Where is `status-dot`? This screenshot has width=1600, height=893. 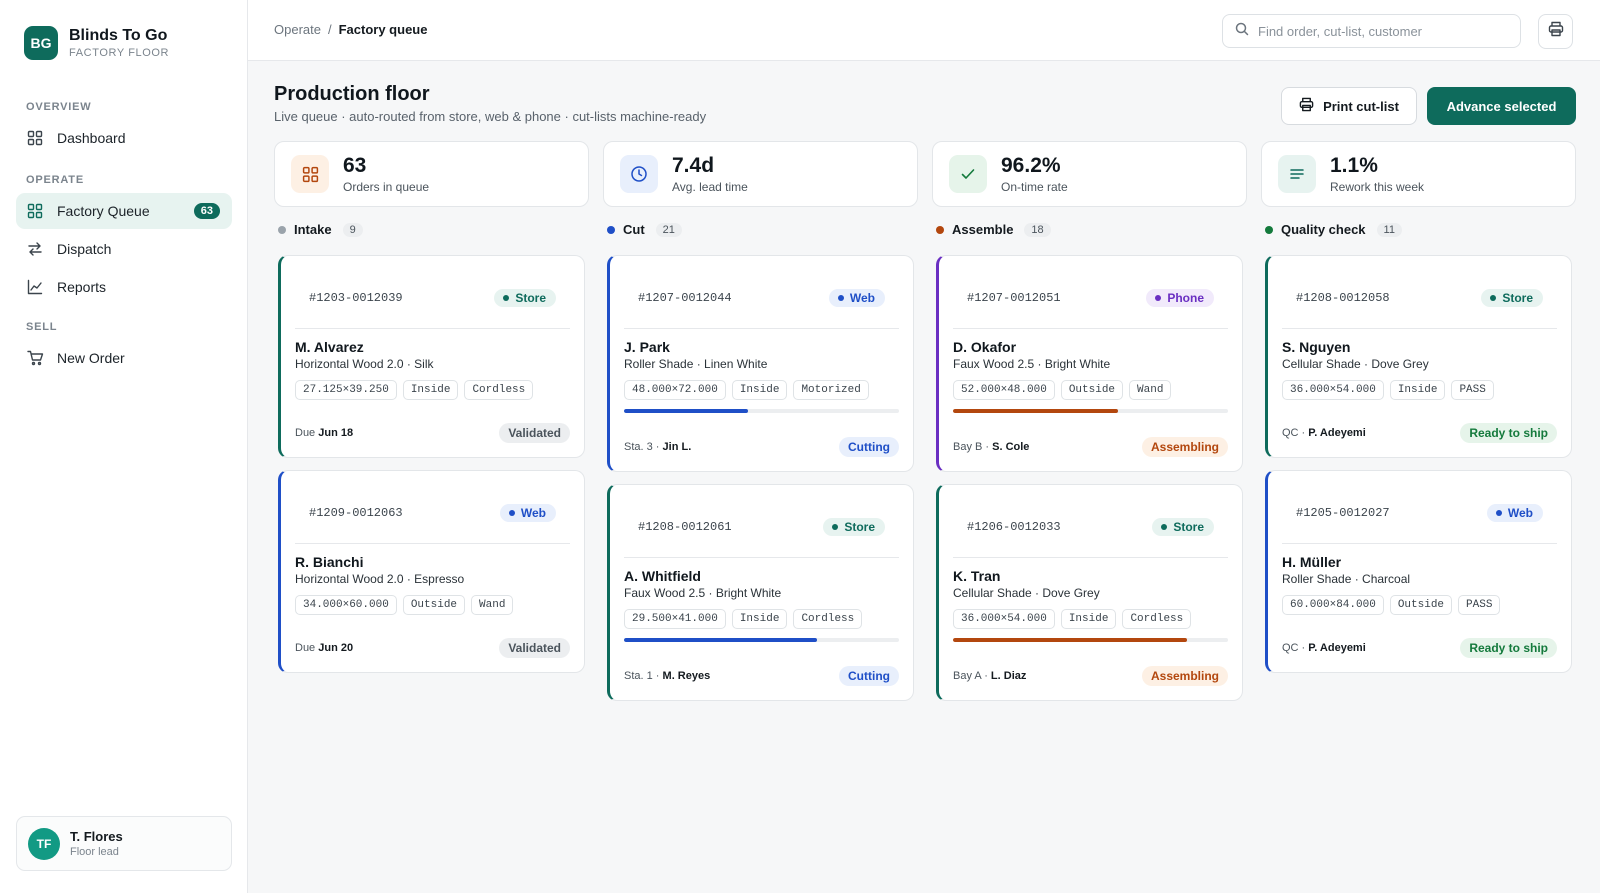
status-dot is located at coordinates (282, 229).